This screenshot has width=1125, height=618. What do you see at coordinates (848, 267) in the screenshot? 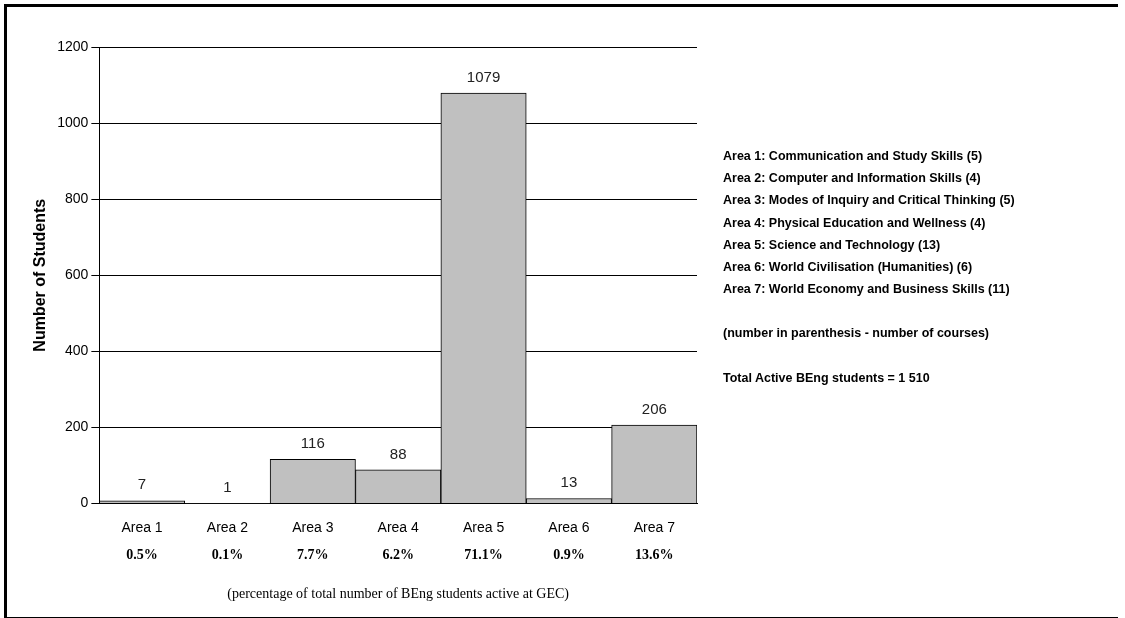
I see `text: Area 6: World Civilisation (Humanities) (6)` at bounding box center [848, 267].